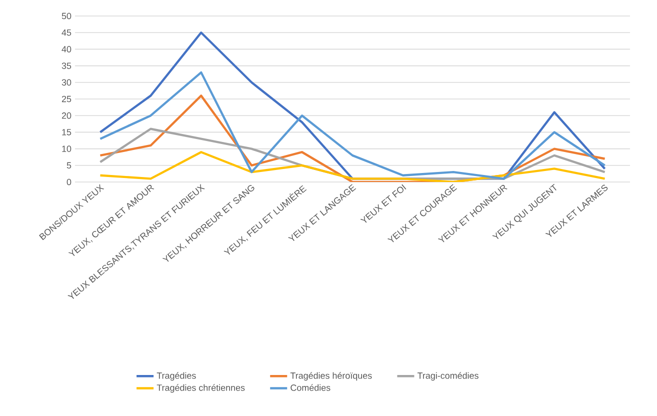 Image resolution: width=657 pixels, height=416 pixels. What do you see at coordinates (331, 376) in the screenshot?
I see `legend-label: Tragédies héroïques` at bounding box center [331, 376].